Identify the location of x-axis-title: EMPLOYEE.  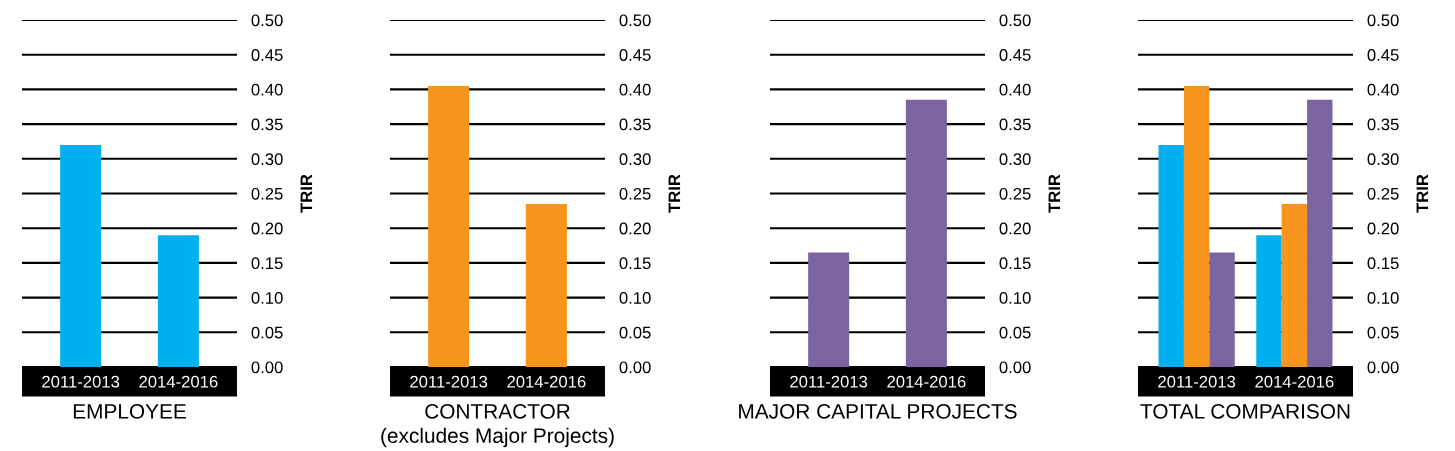
(129, 411).